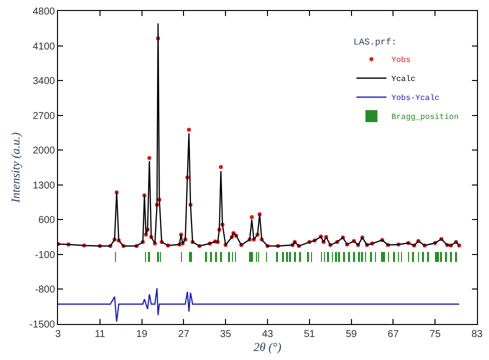 This screenshot has height=360, width=489. Describe the element at coordinates (58, 334) in the screenshot. I see `x-tick-label: 3` at that location.